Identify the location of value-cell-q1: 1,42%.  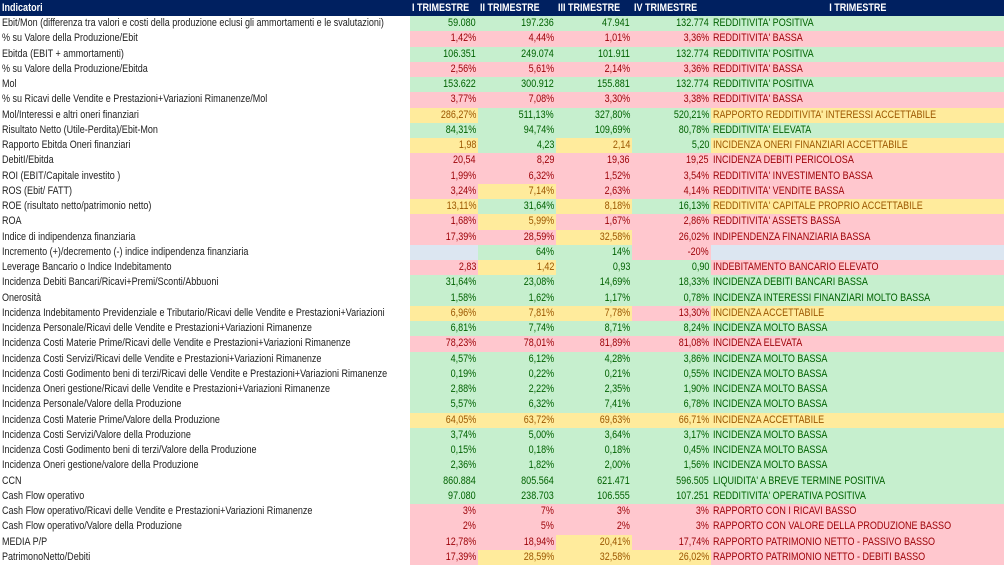
(444, 39).